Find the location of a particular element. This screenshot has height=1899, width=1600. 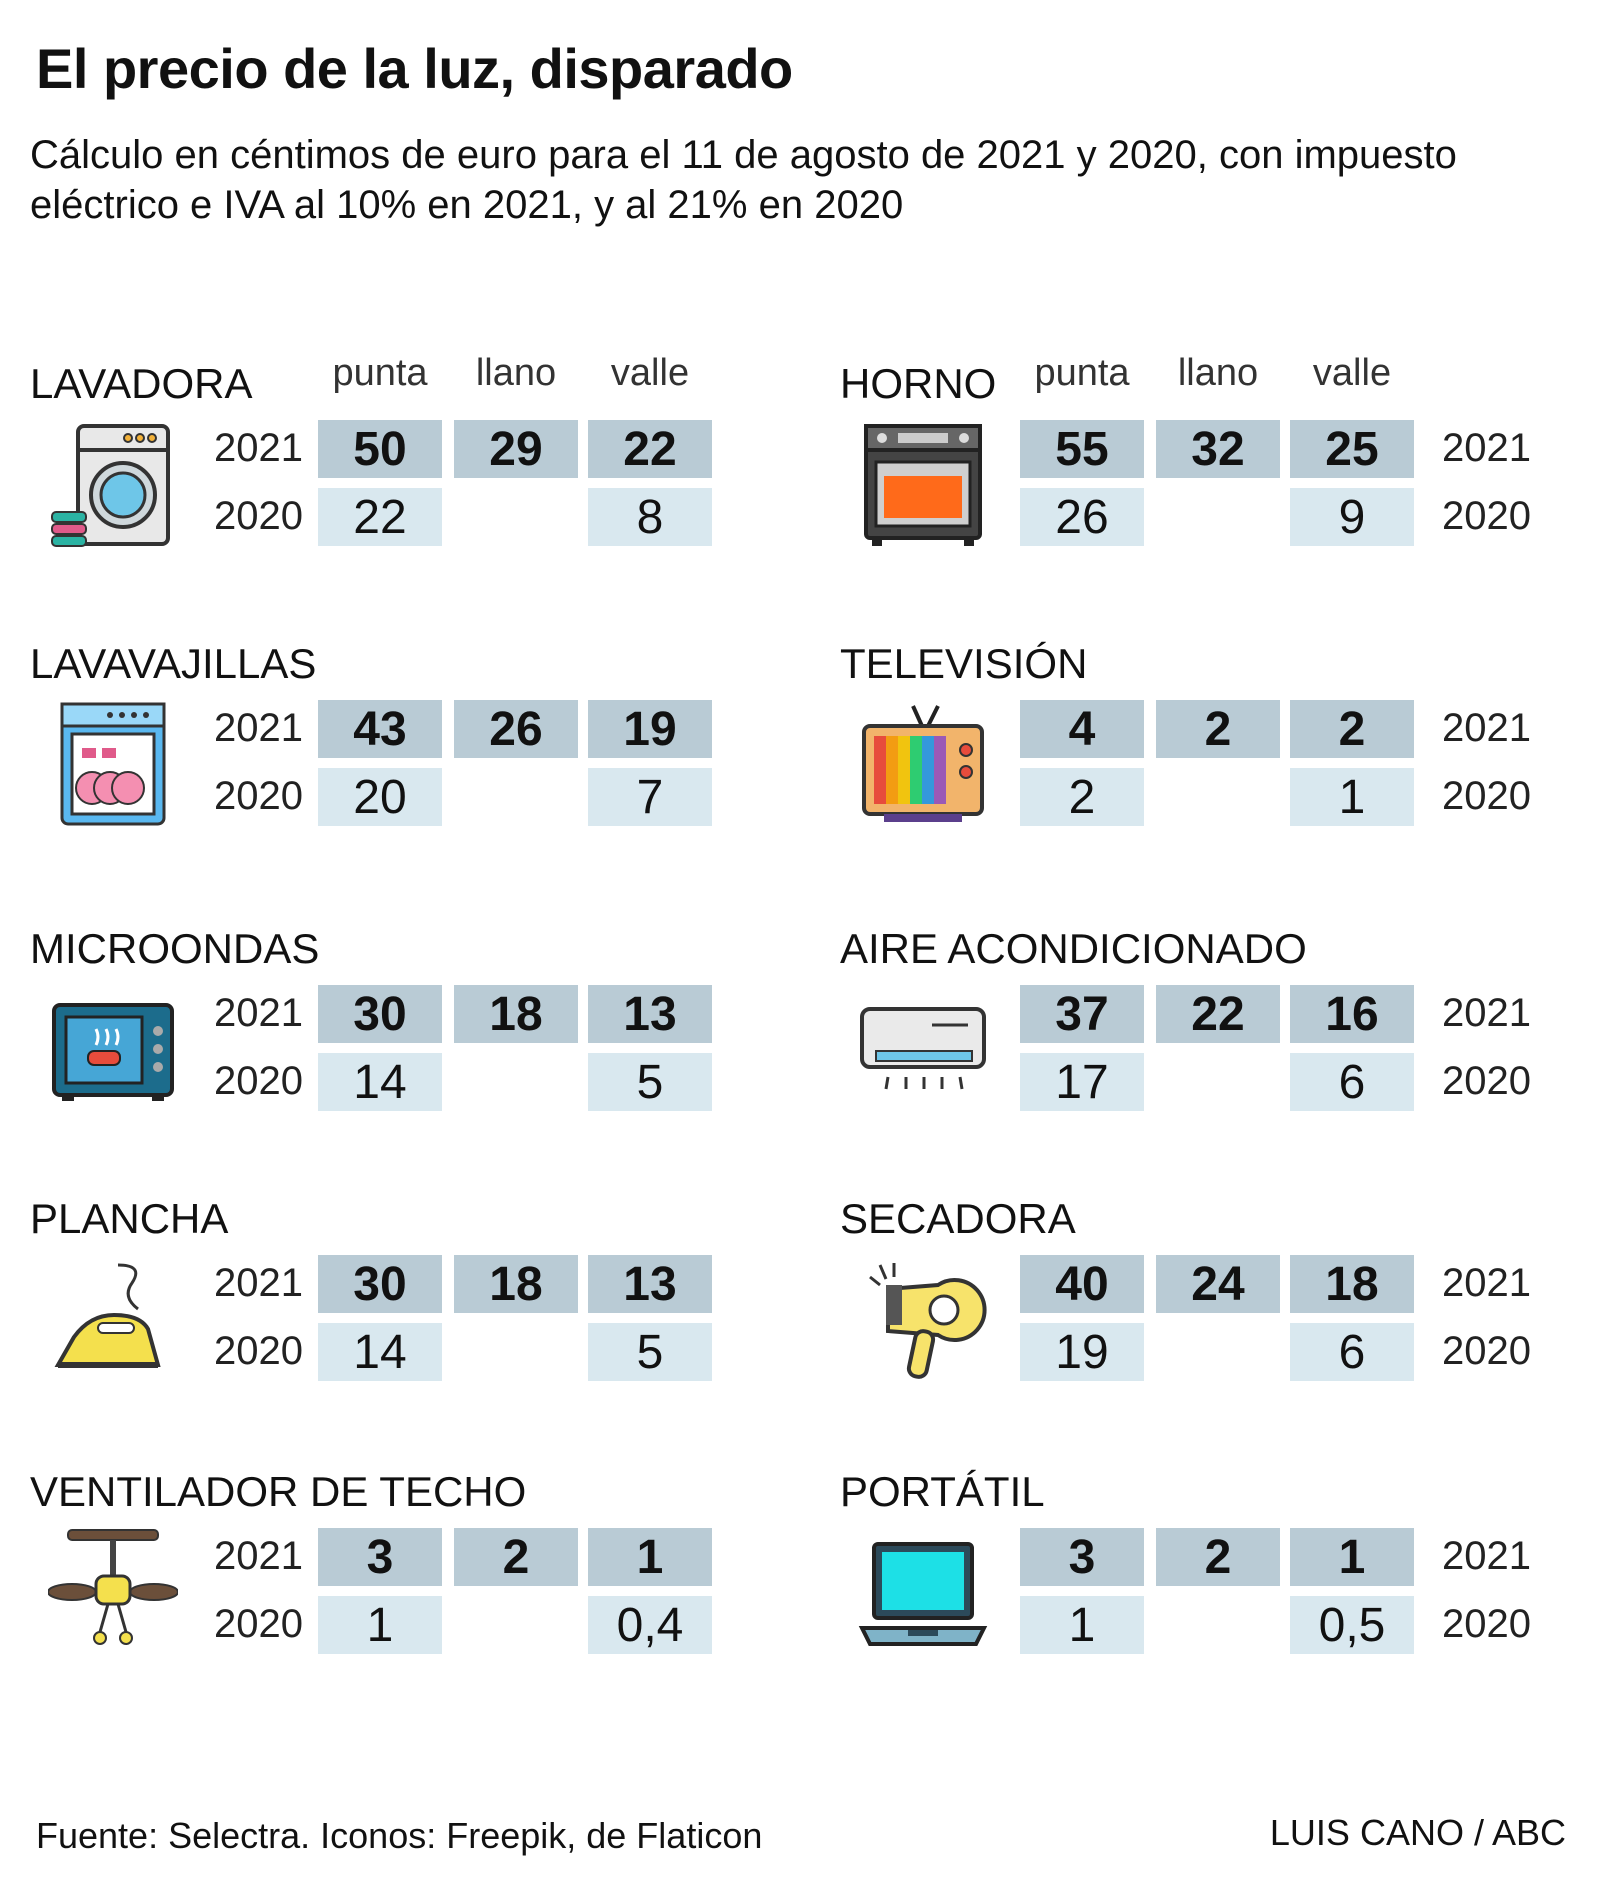

value-cell-2021-valle: 22 is located at coordinates (650, 449).